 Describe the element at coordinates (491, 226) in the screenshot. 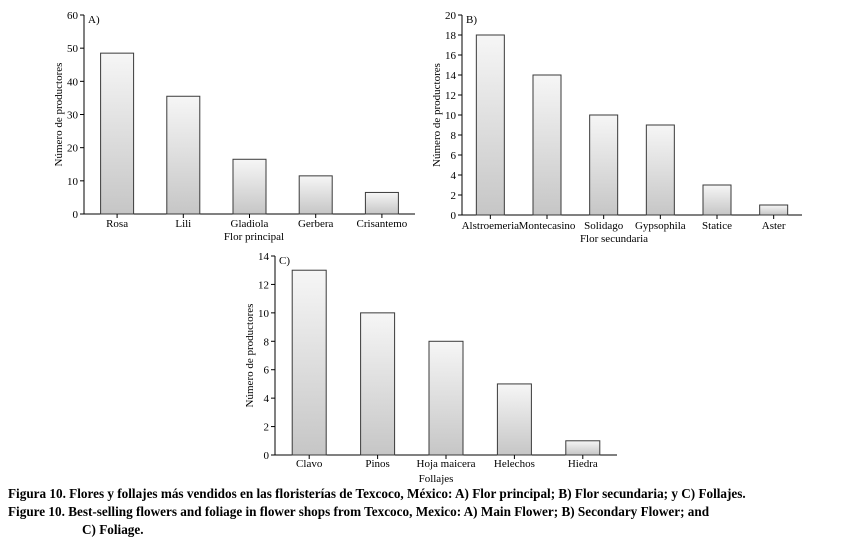

I see `category-label: Alstroemeria` at that location.